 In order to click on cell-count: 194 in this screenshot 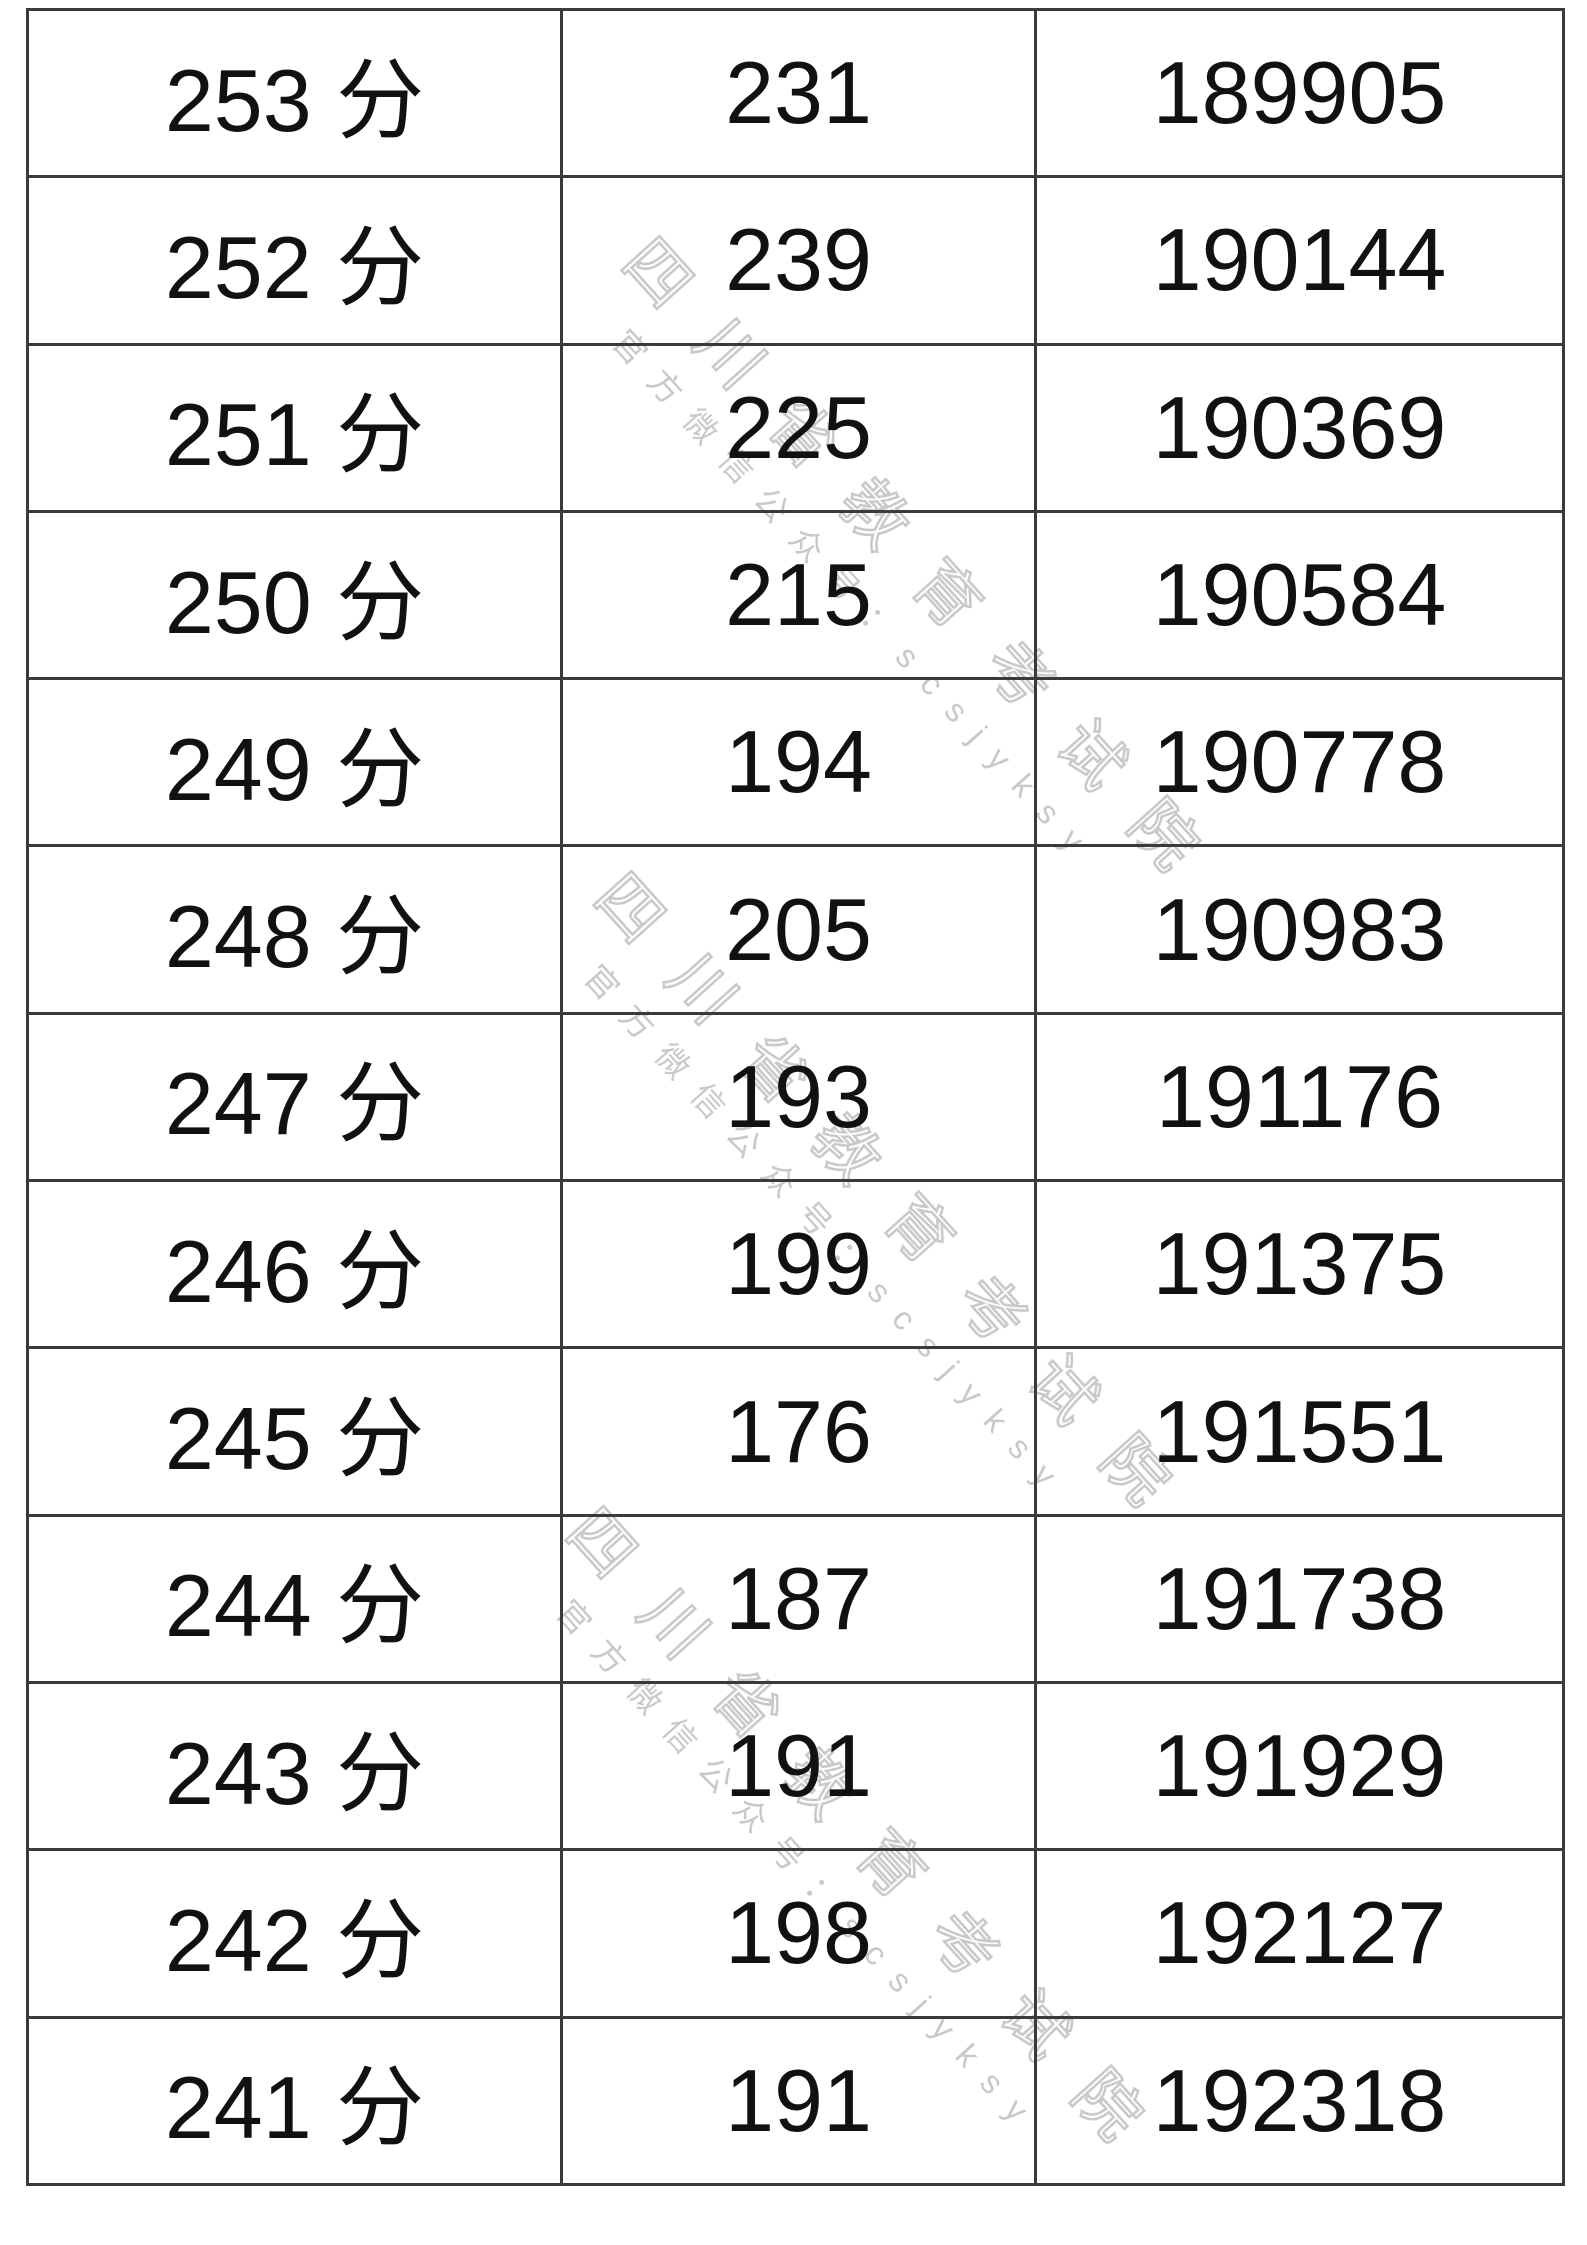, I will do `click(798, 762)`.